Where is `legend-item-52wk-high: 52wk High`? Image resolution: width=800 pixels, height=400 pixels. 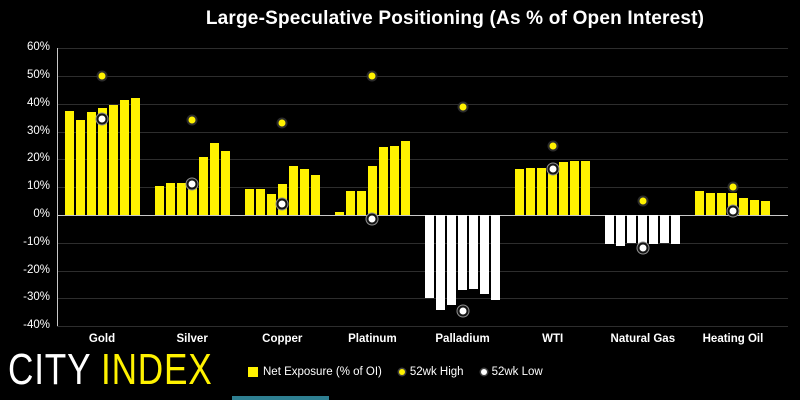
legend-item-52wk-high: 52wk High is located at coordinates (431, 372).